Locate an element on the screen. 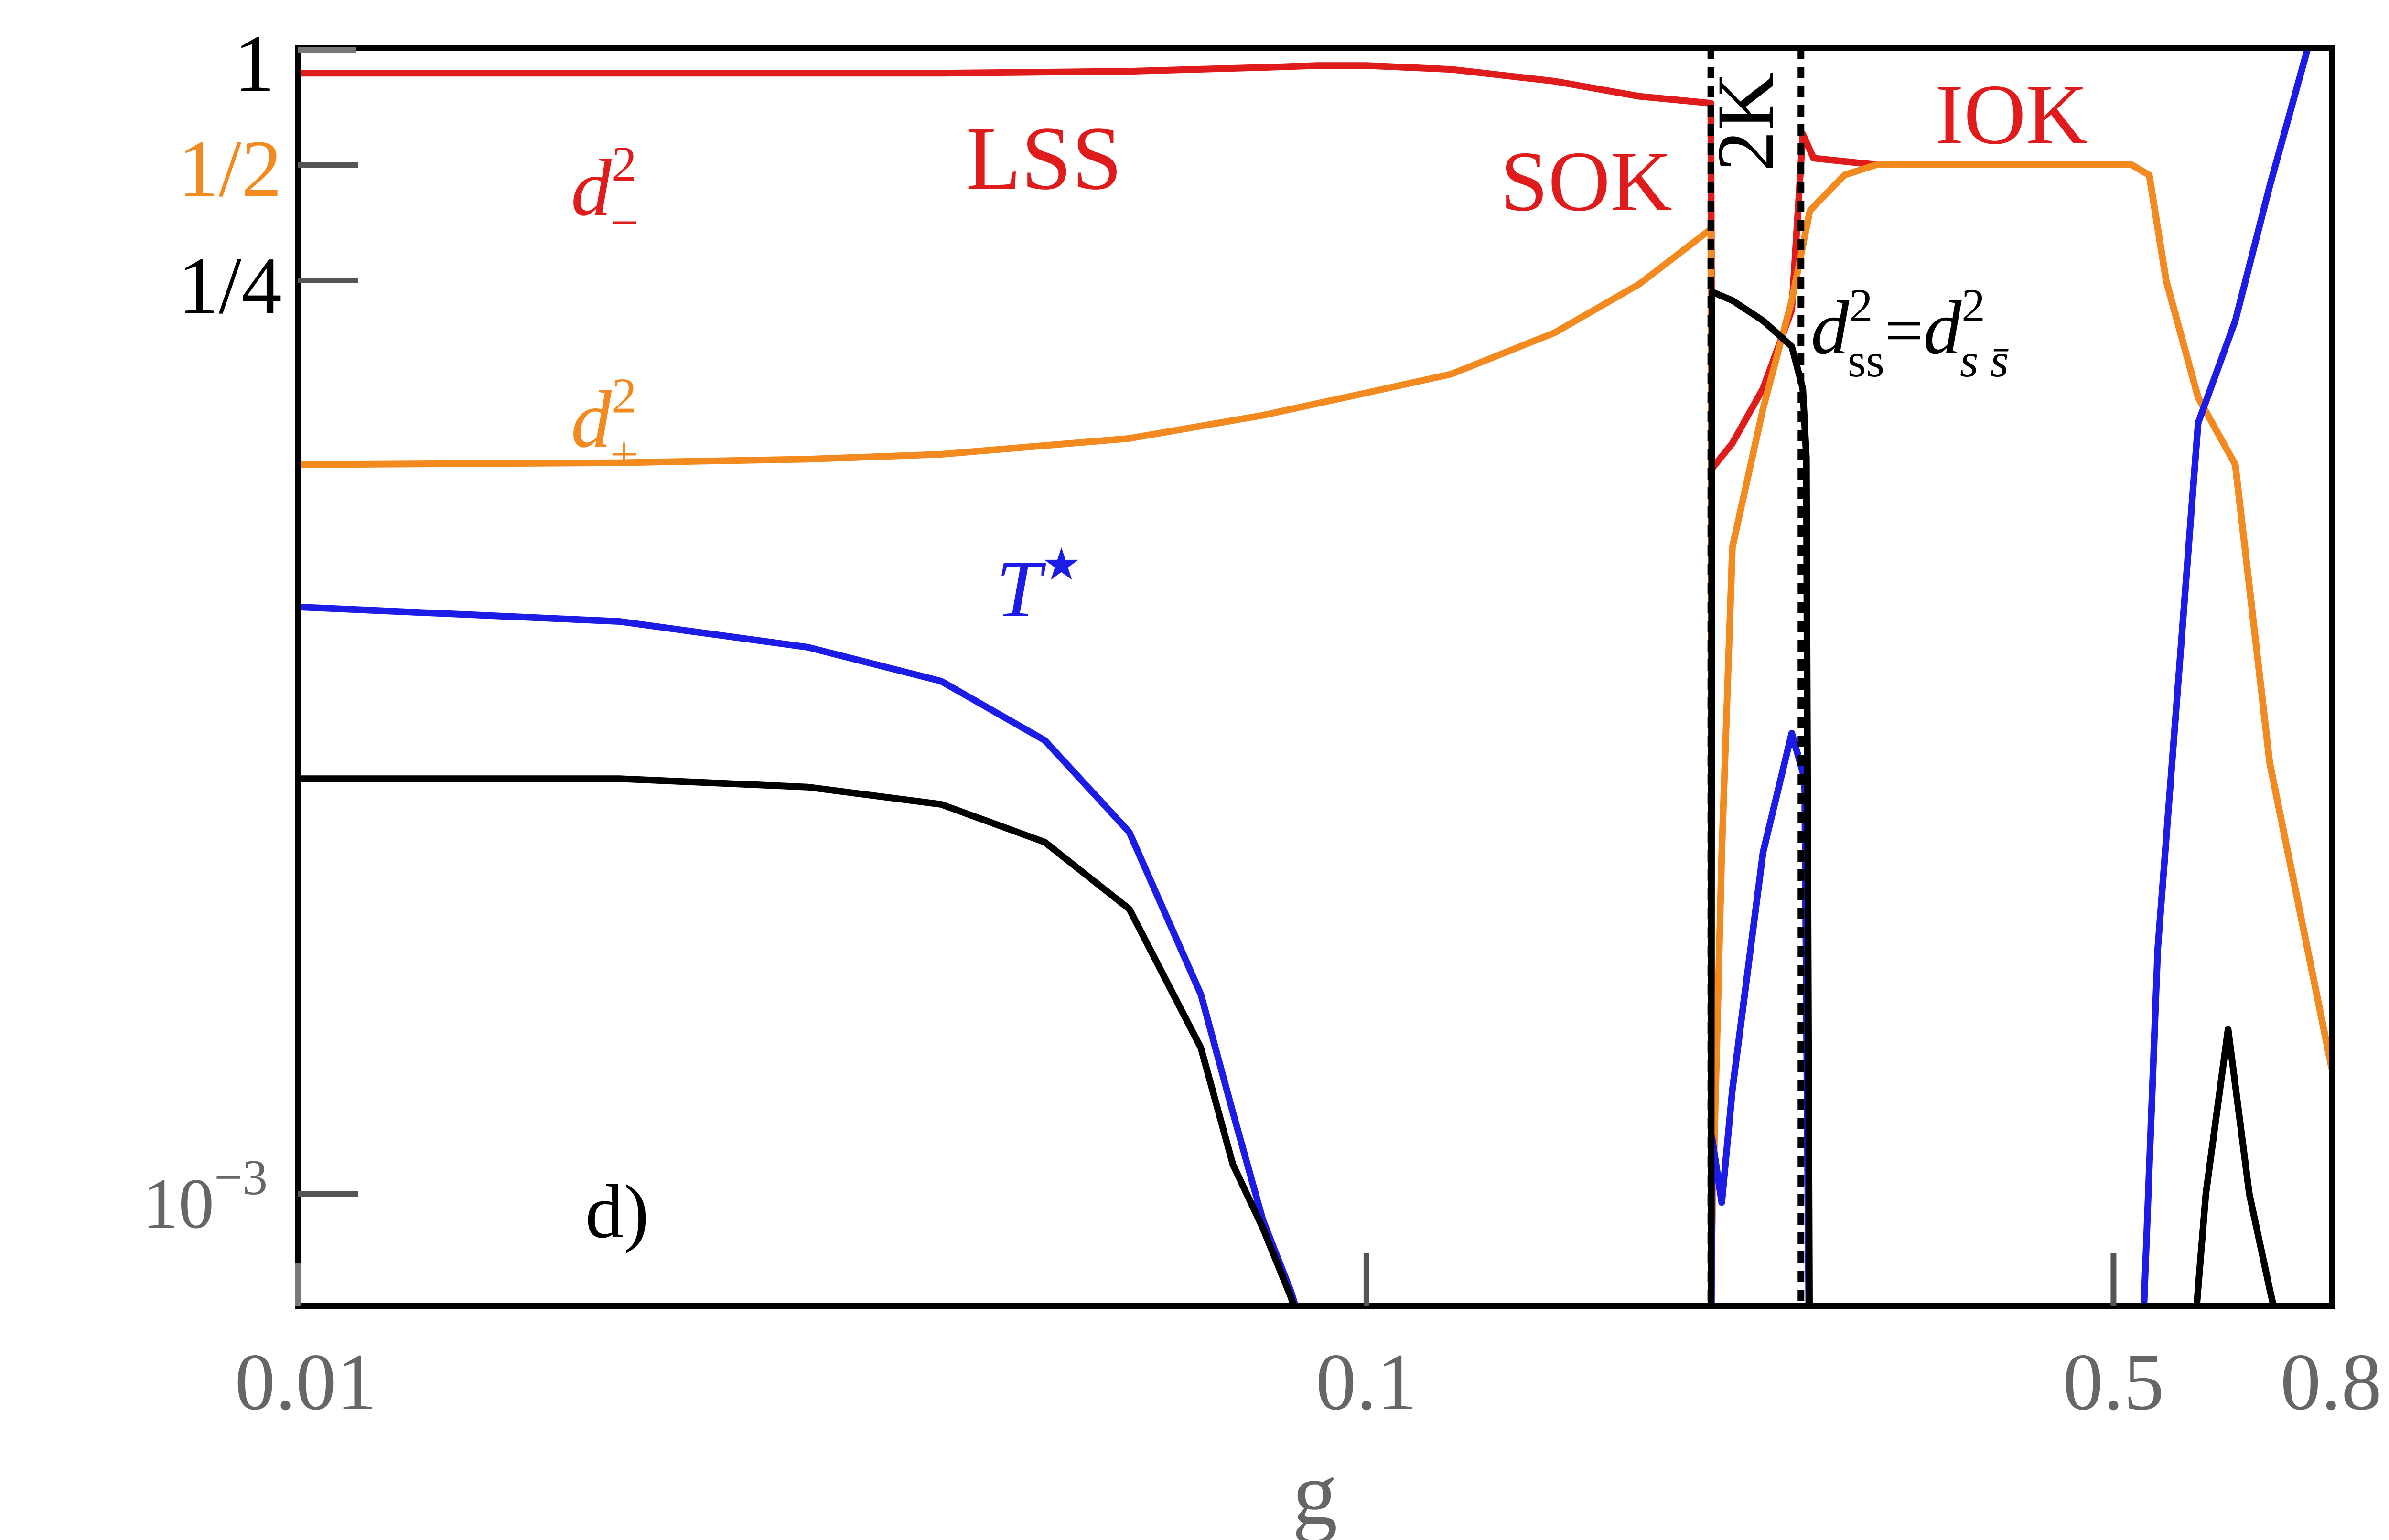  series-label-0: d2− is located at coordinates (604, 193).